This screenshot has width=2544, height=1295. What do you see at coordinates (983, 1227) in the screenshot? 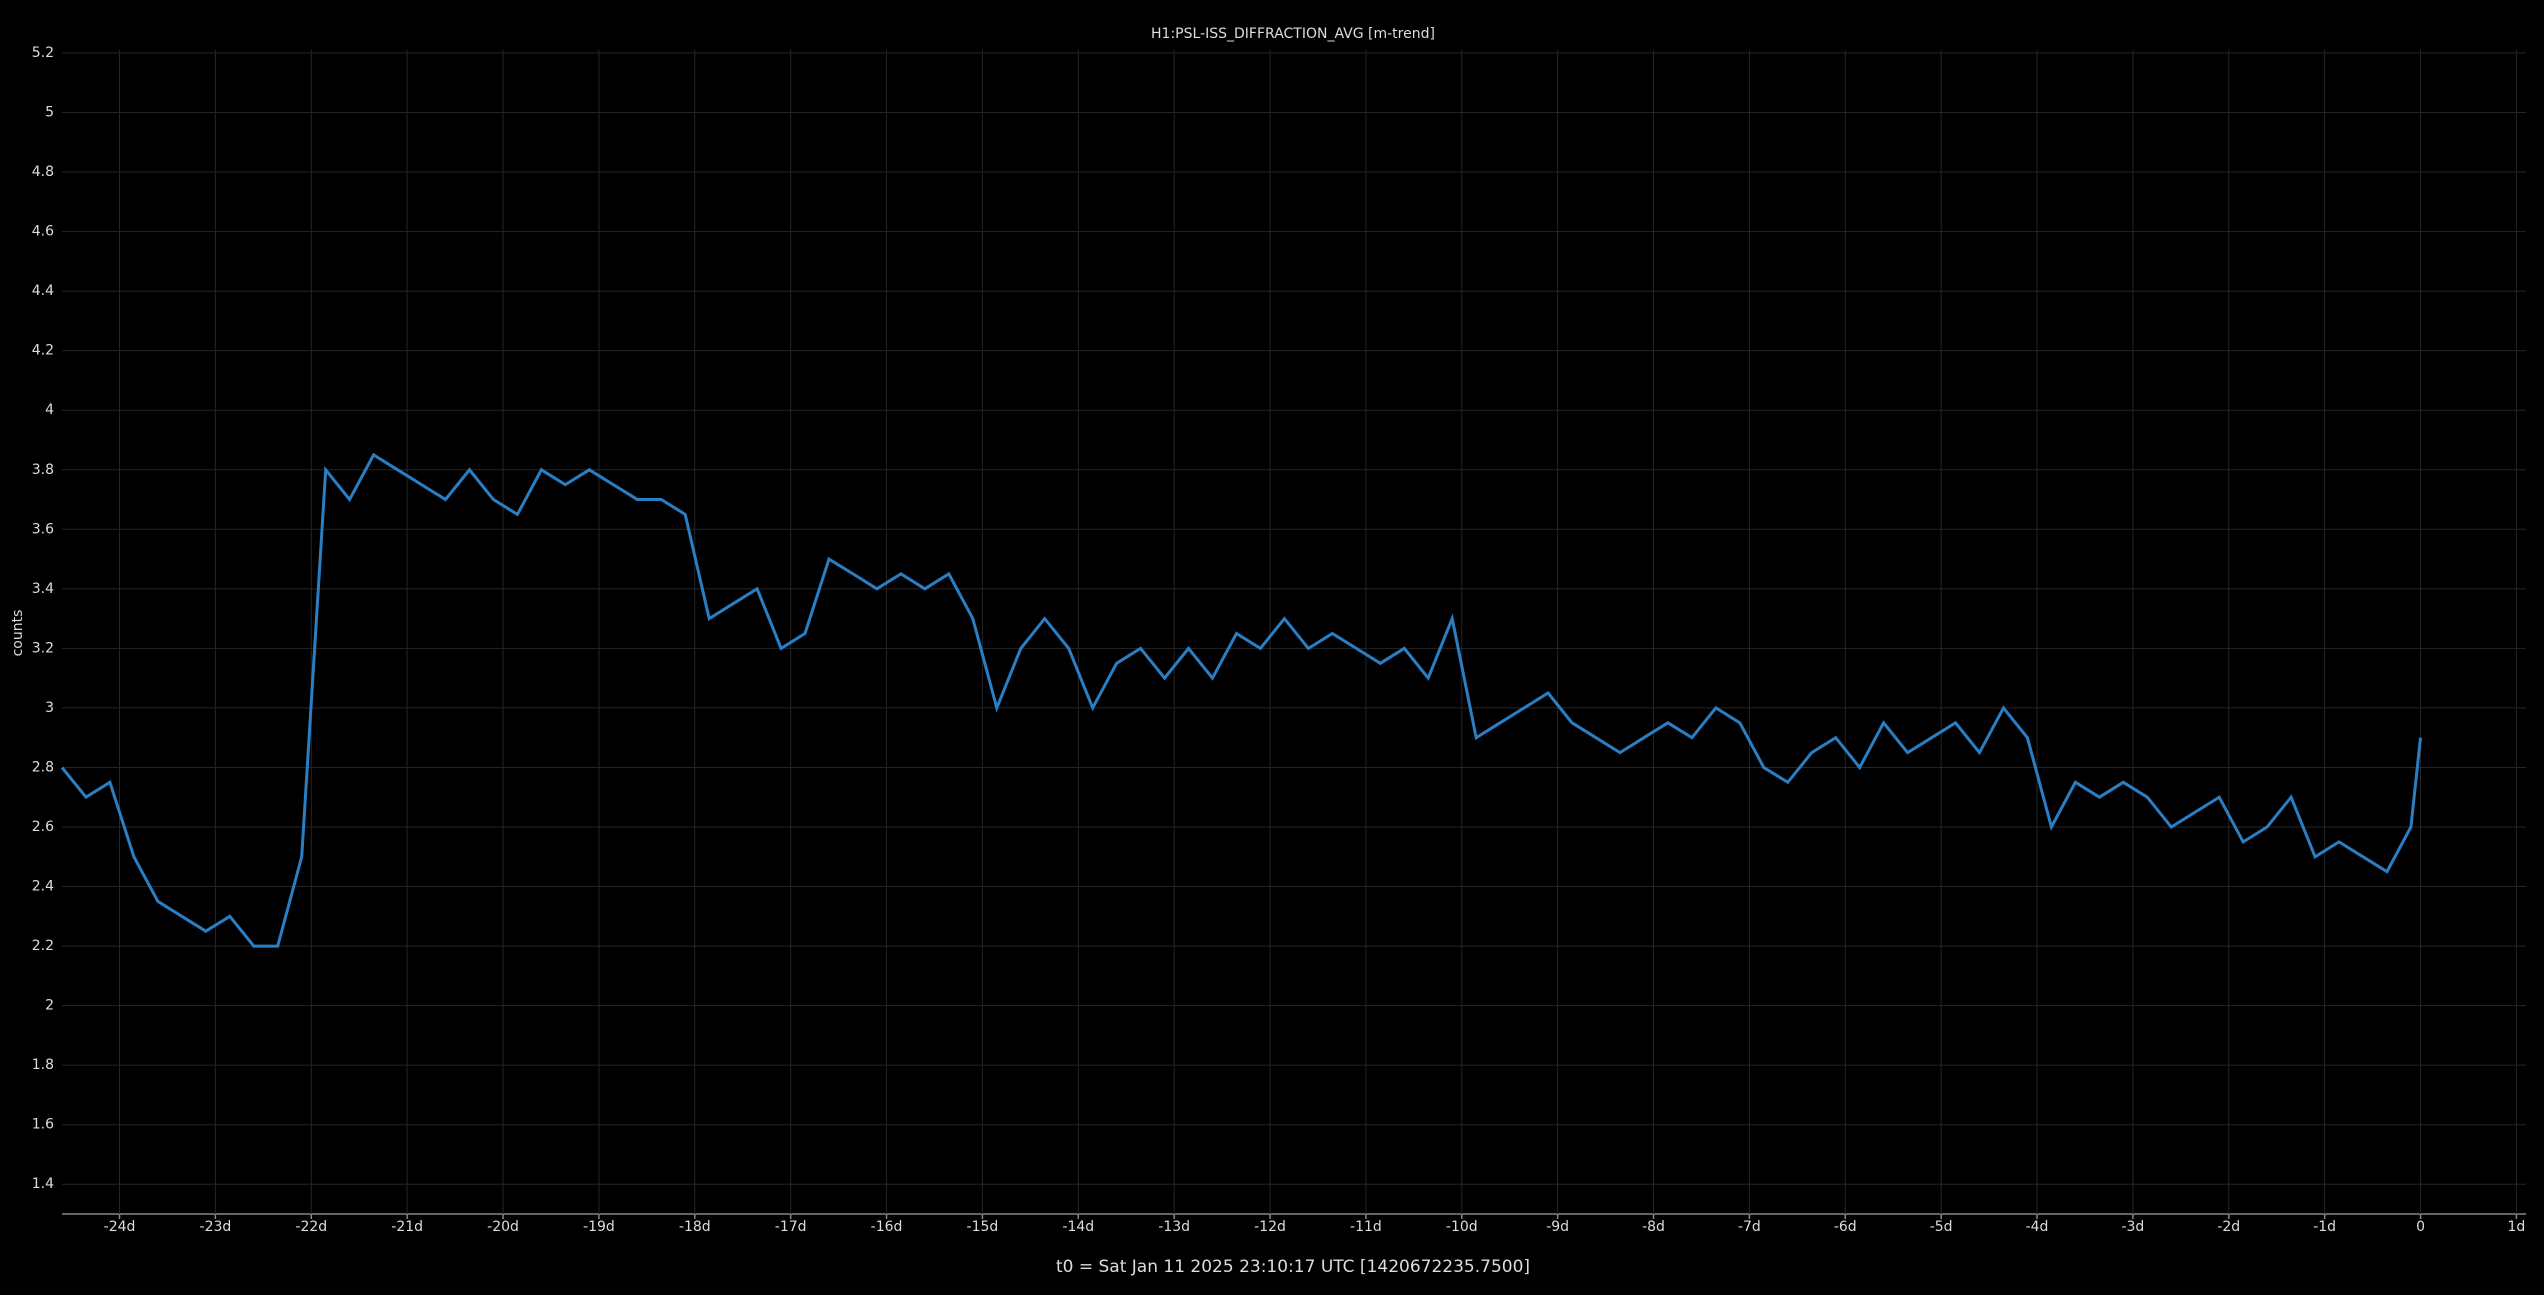
I see `x-tick-label: -15d` at bounding box center [983, 1227].